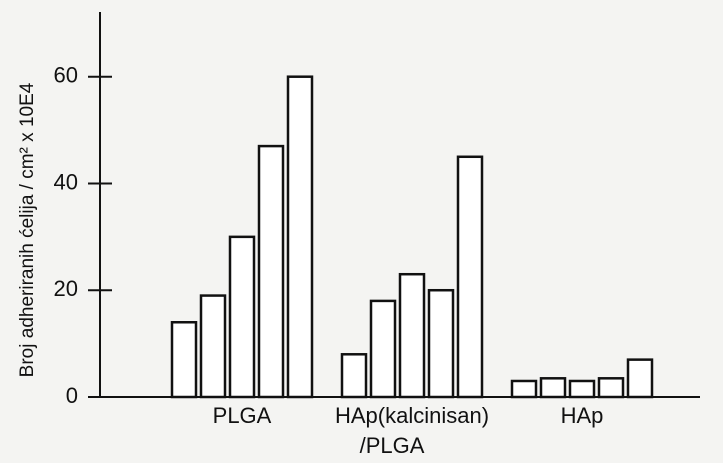 Image resolution: width=723 pixels, height=463 pixels. I want to click on x-tick-label: PLGA, so click(242, 415).